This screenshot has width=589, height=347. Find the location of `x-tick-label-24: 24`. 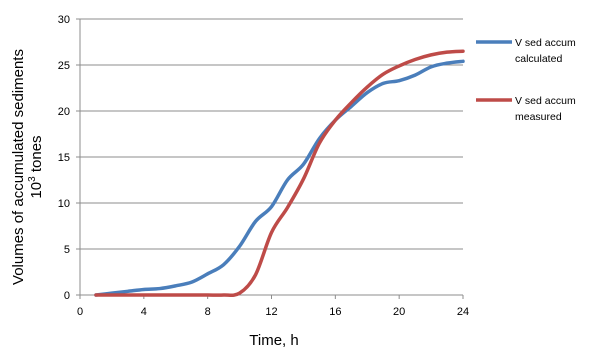

x-tick-label-24: 24 is located at coordinates (463, 312).